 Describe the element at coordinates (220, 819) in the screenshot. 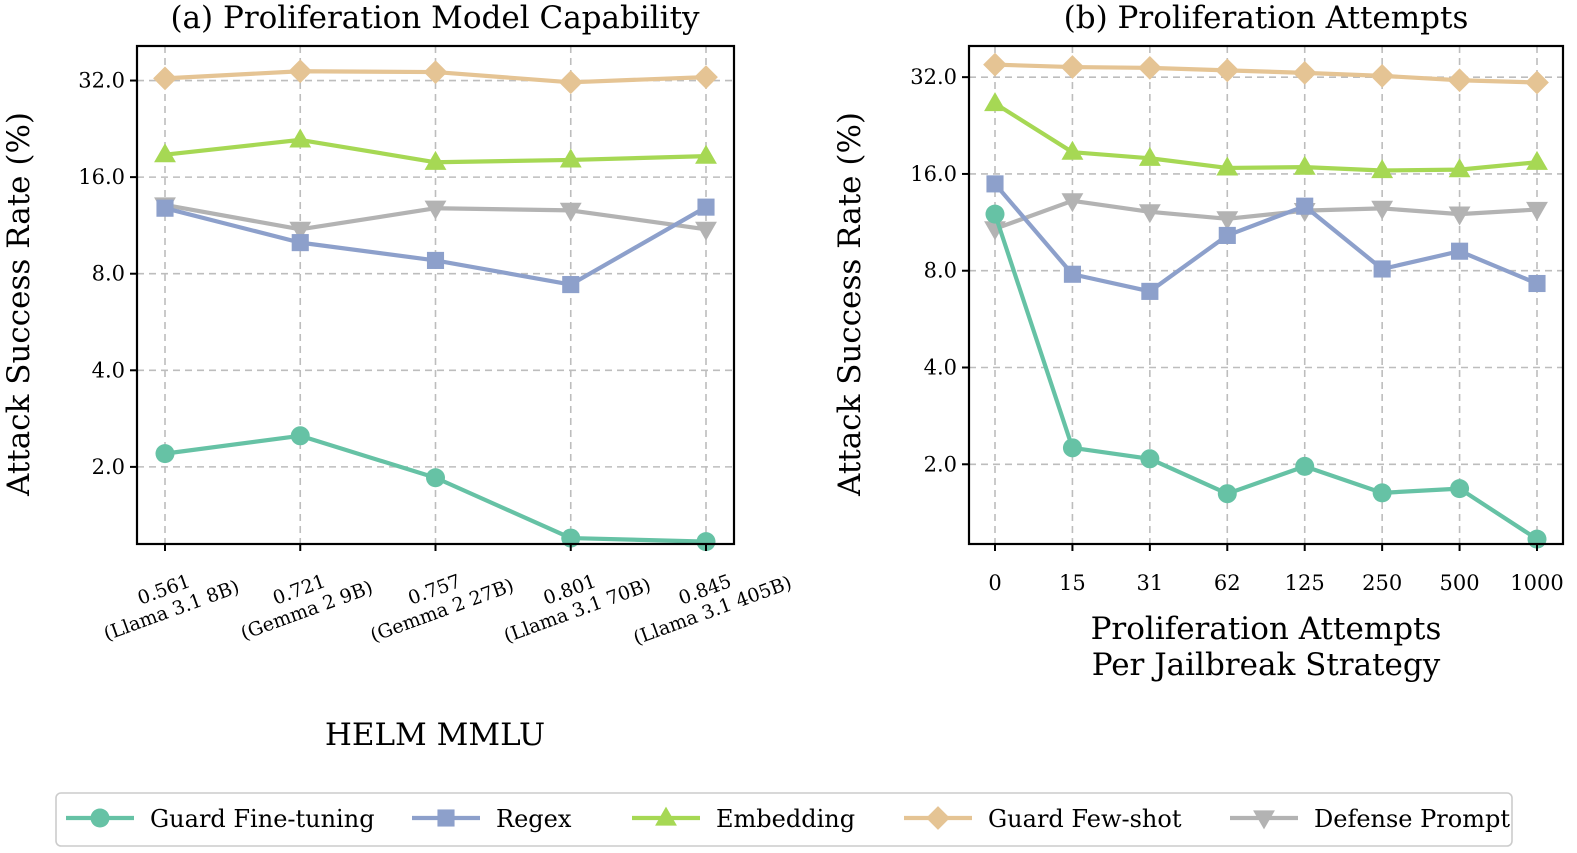

I see `legend-item-guard-fine-tuning: Guard Fine-tuning` at that location.